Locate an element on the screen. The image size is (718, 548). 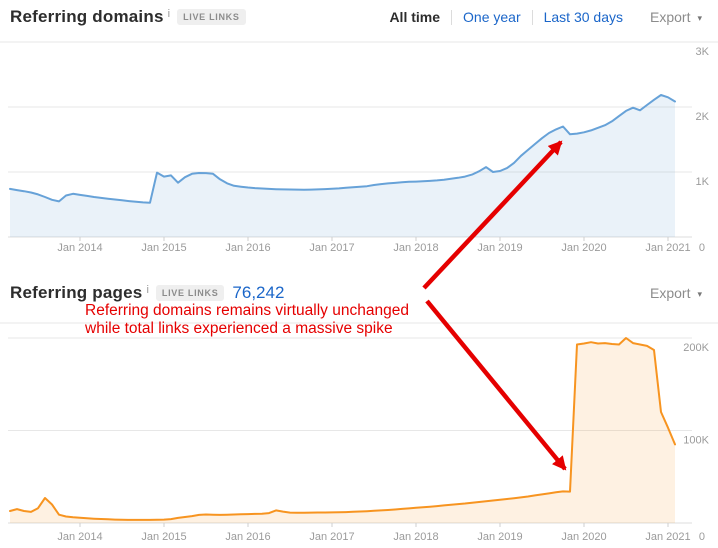
referring-domains-title-group: Referring domains i LIVE LINKS is located at coordinates (128, 17).